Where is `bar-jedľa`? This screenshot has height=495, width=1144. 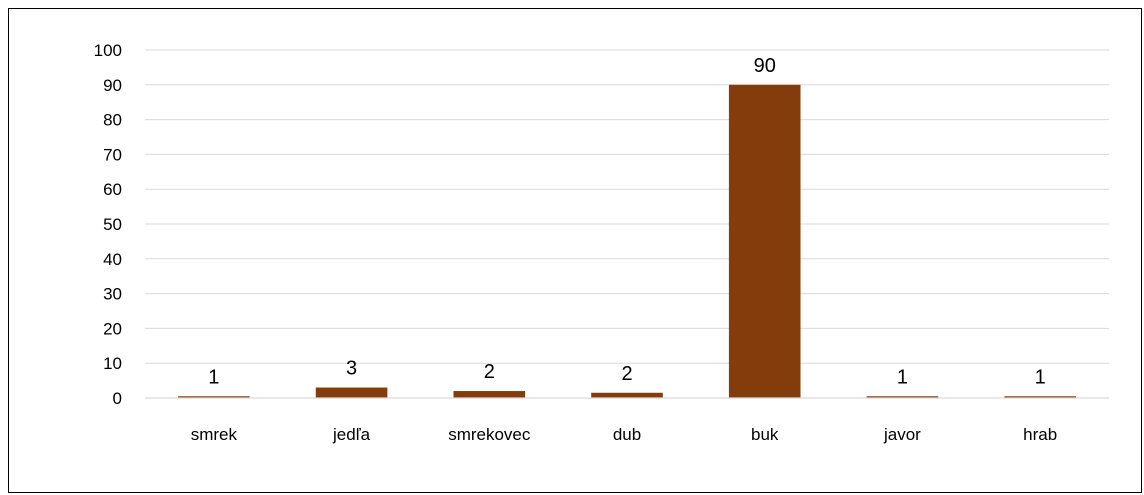 bar-jedľa is located at coordinates (351, 392).